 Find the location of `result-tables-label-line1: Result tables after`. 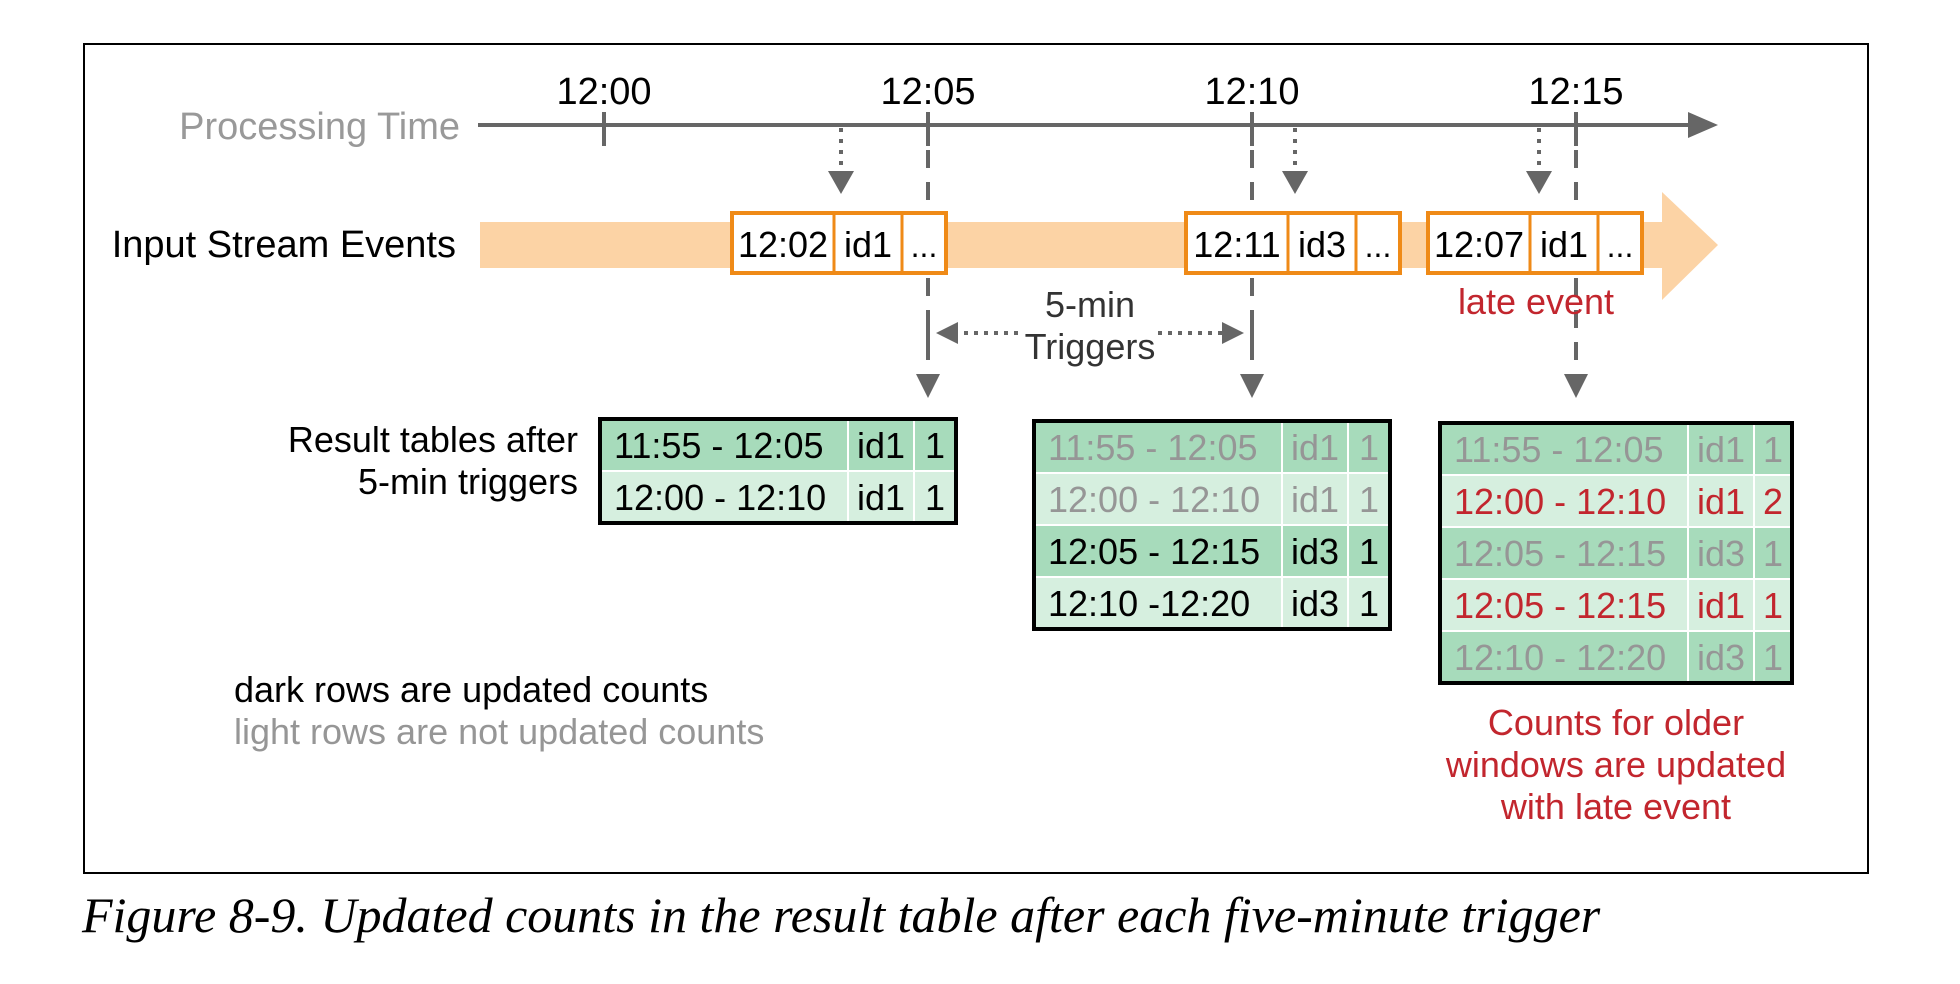

result-tables-label-line1: Result tables after is located at coordinates (433, 439).